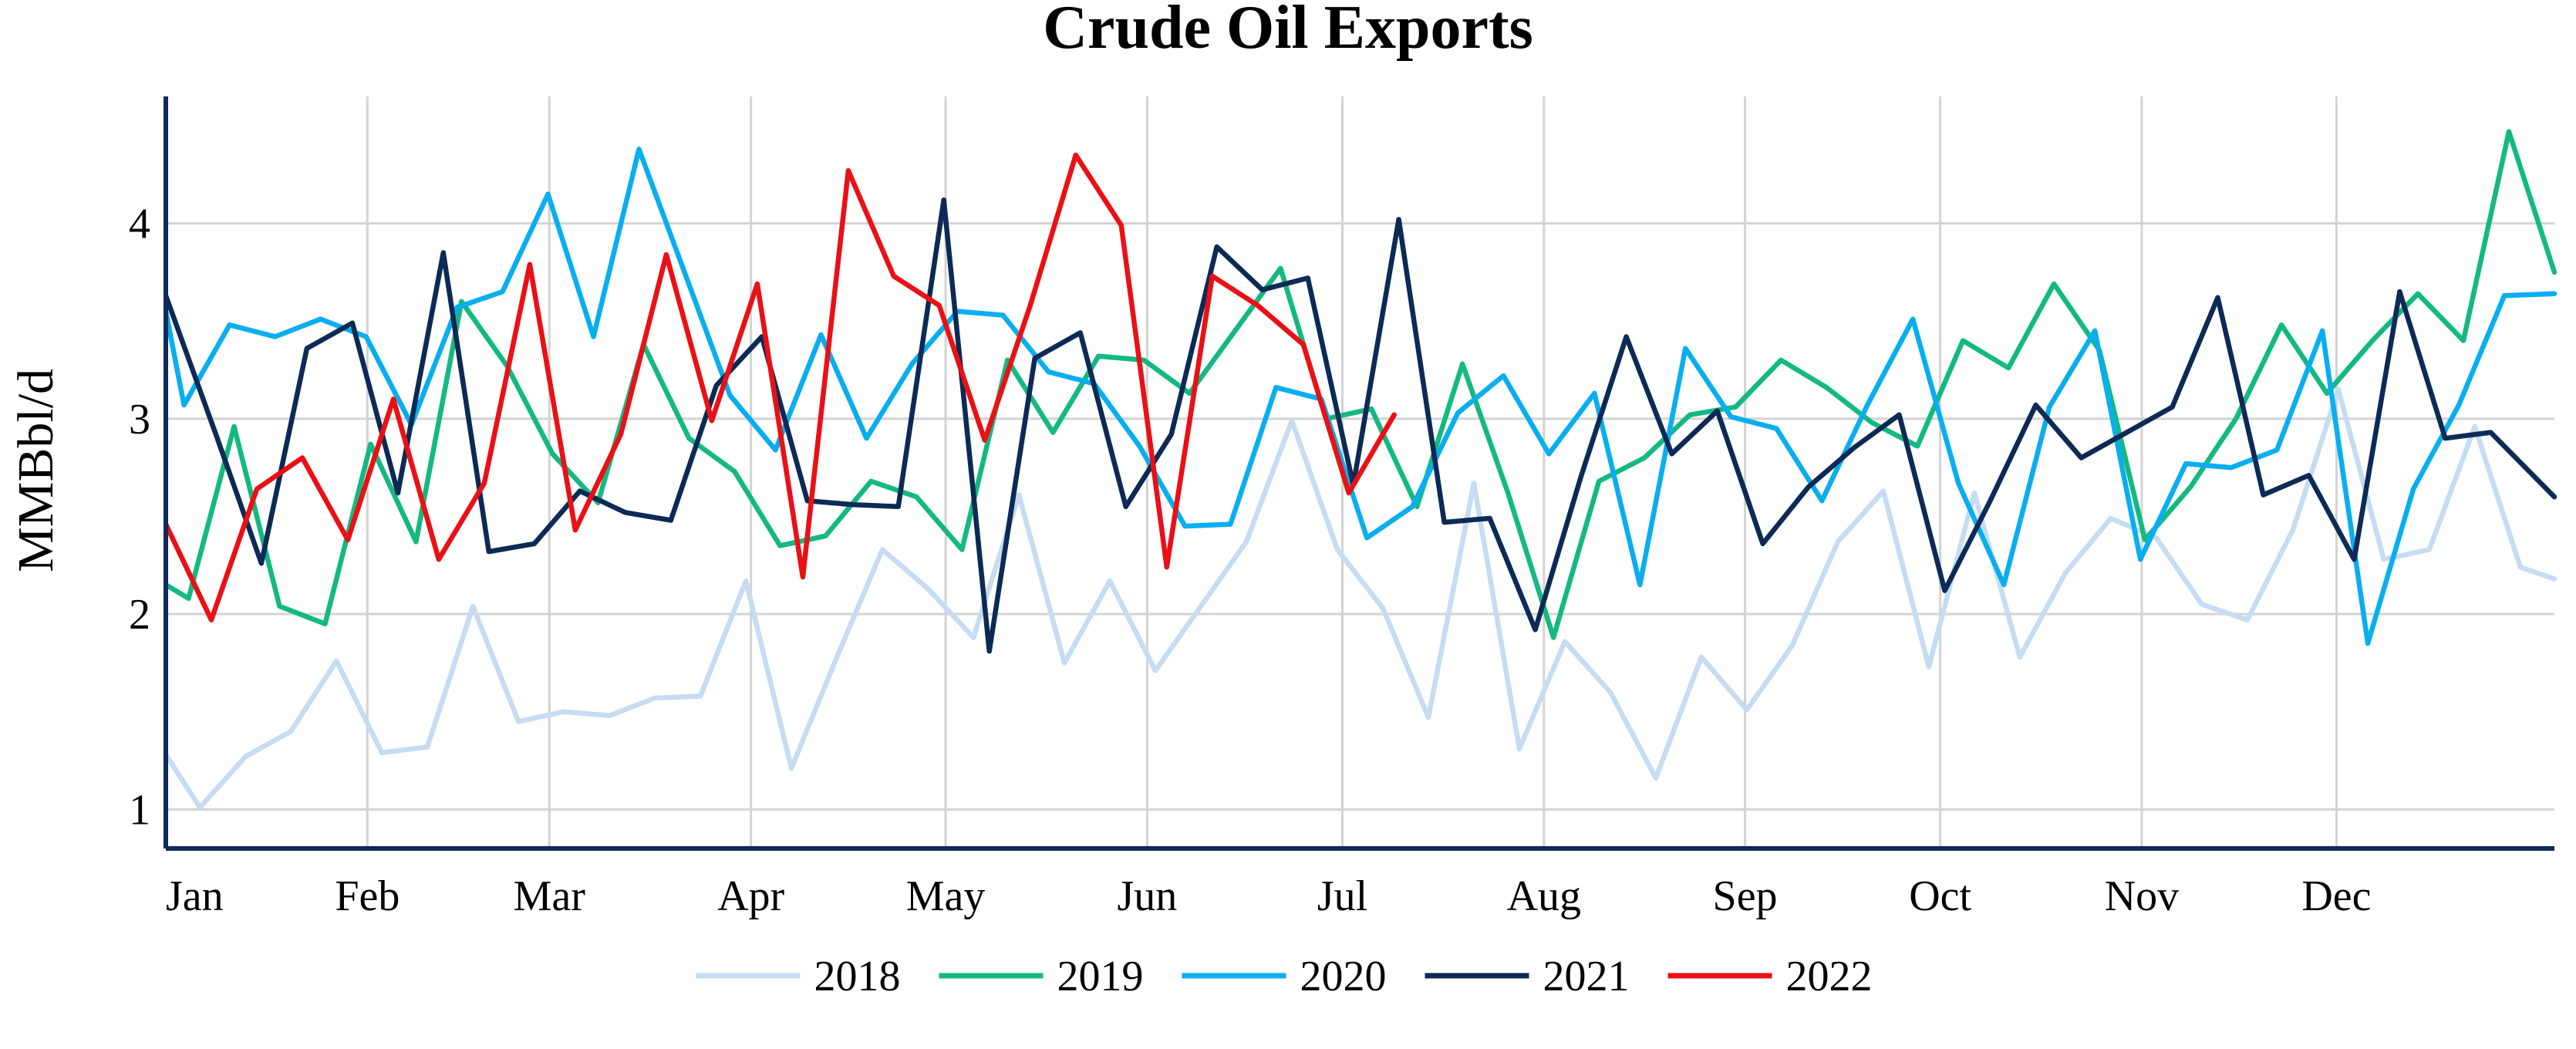 The height and width of the screenshot is (1049, 2576). I want to click on legend-label: 2019, so click(1100, 976).